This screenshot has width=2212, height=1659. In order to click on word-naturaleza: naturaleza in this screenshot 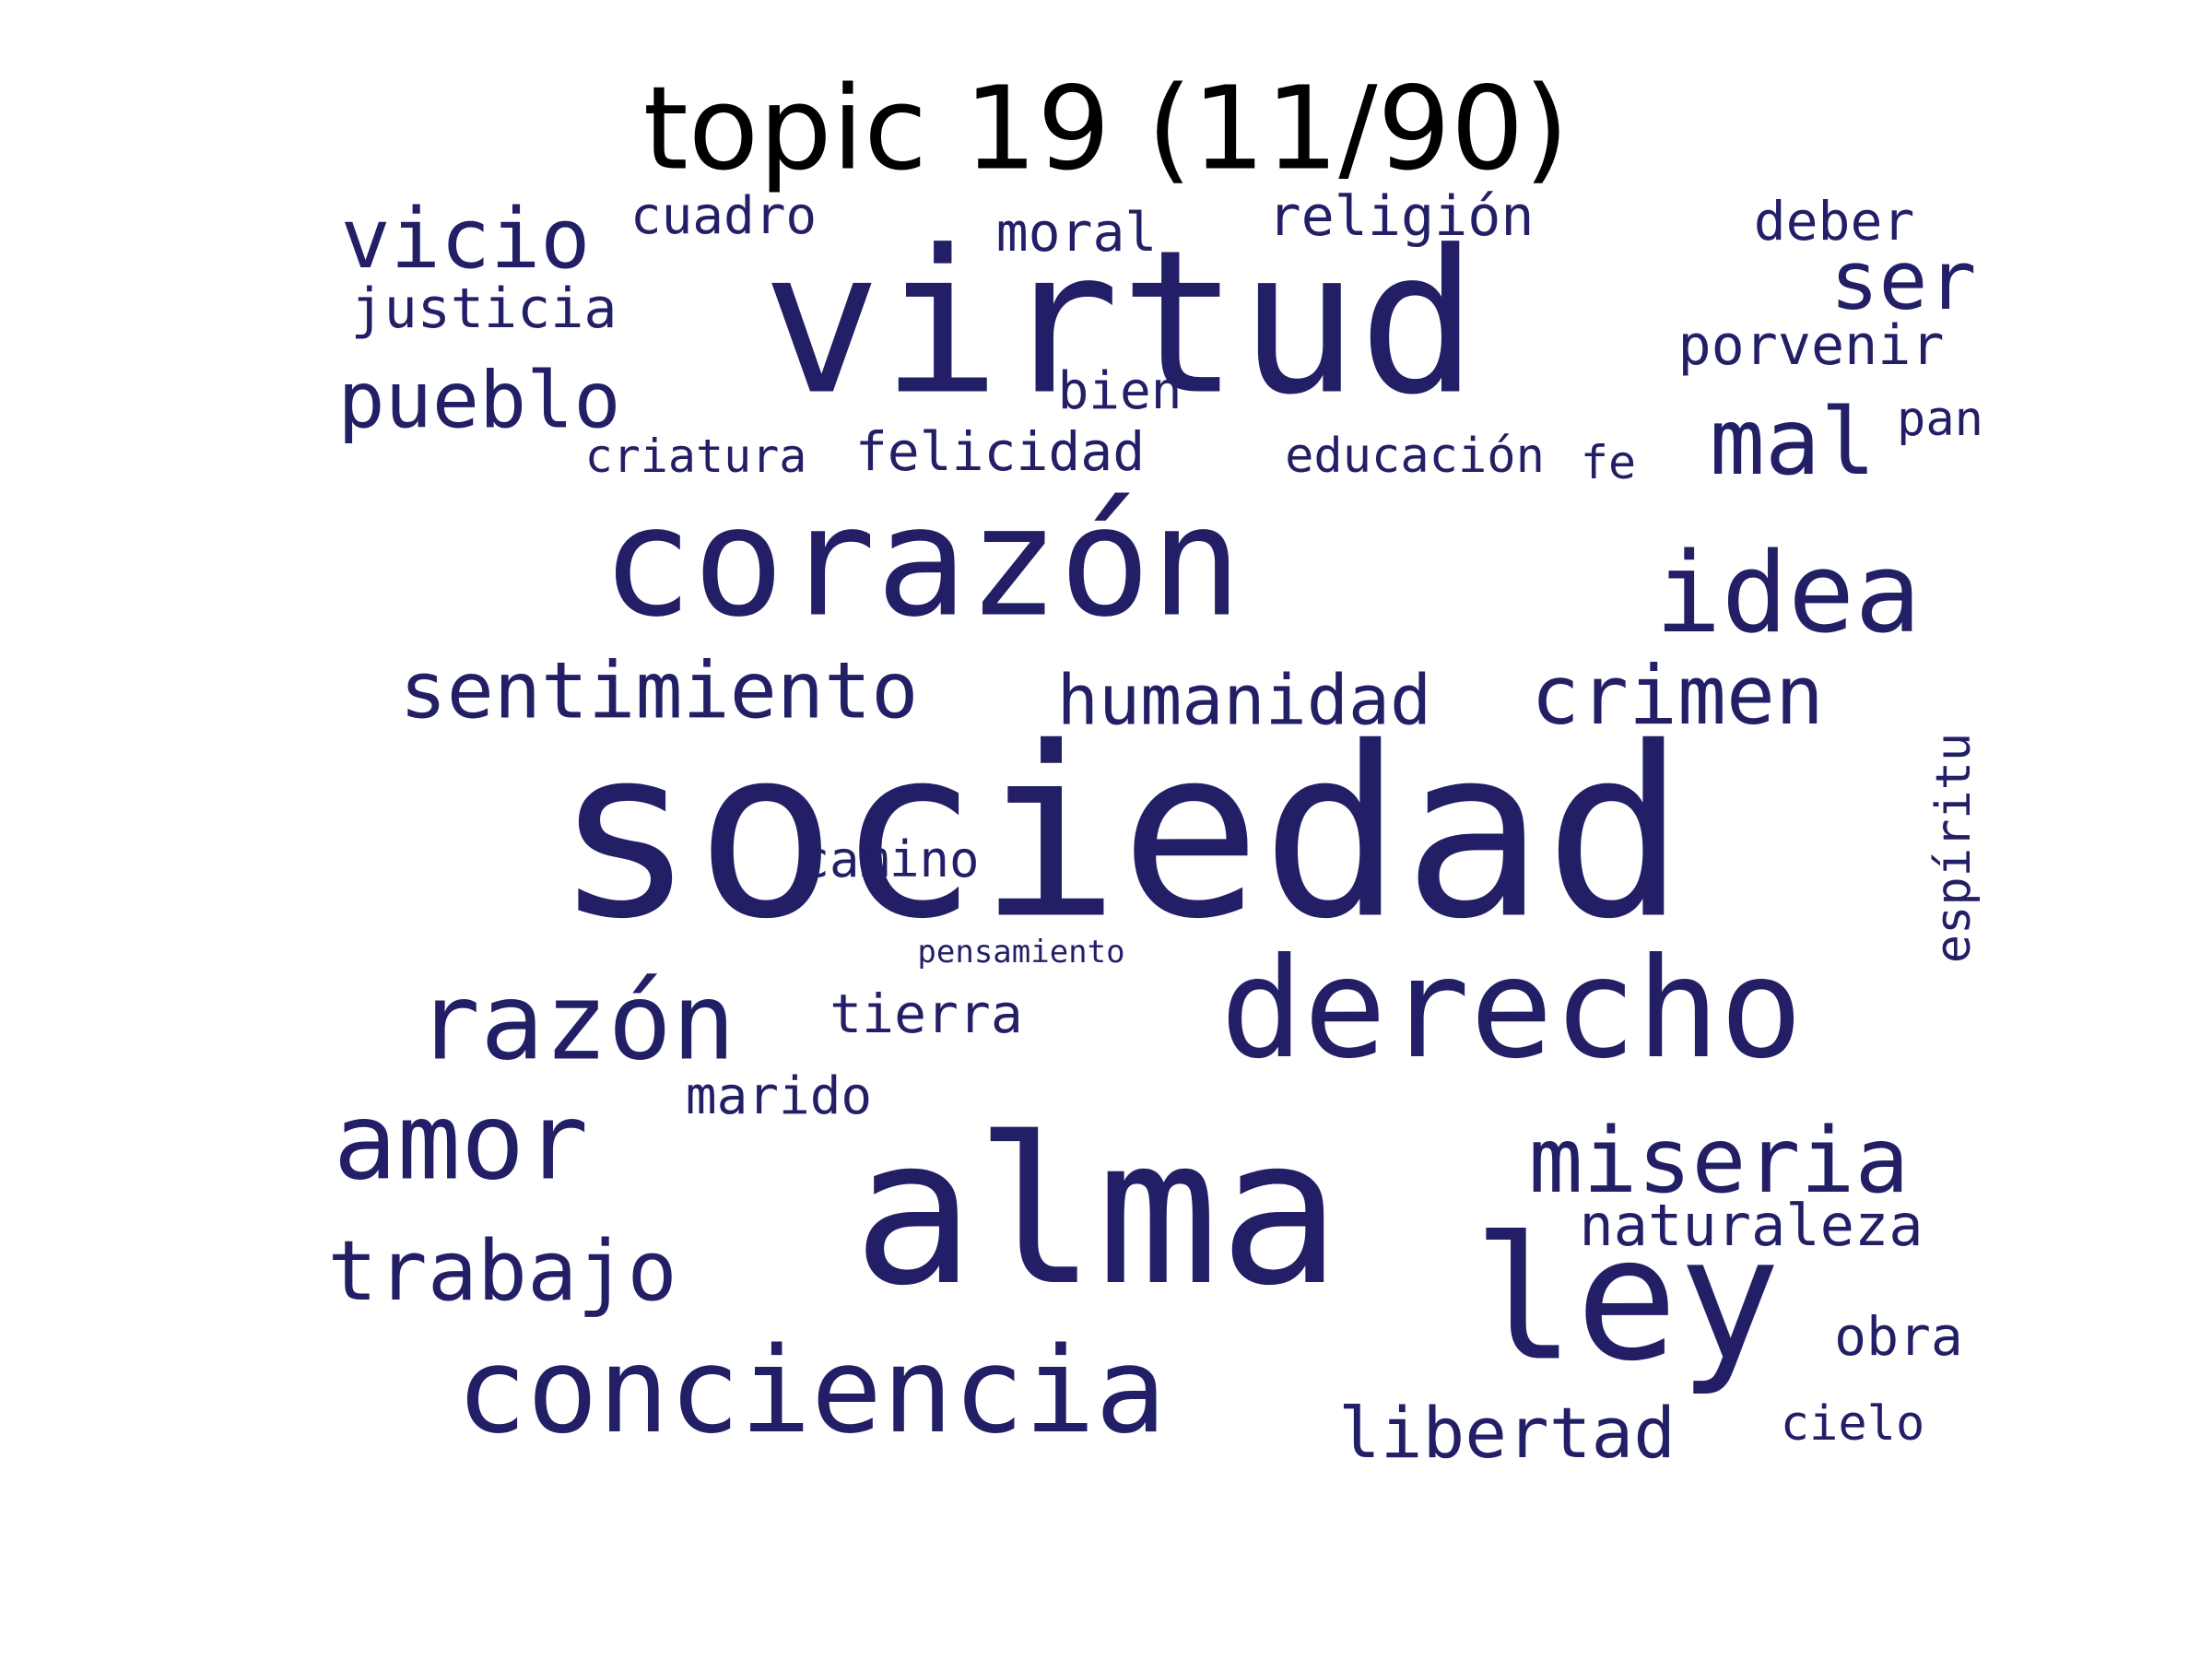, I will do `click(1751, 1225)`.